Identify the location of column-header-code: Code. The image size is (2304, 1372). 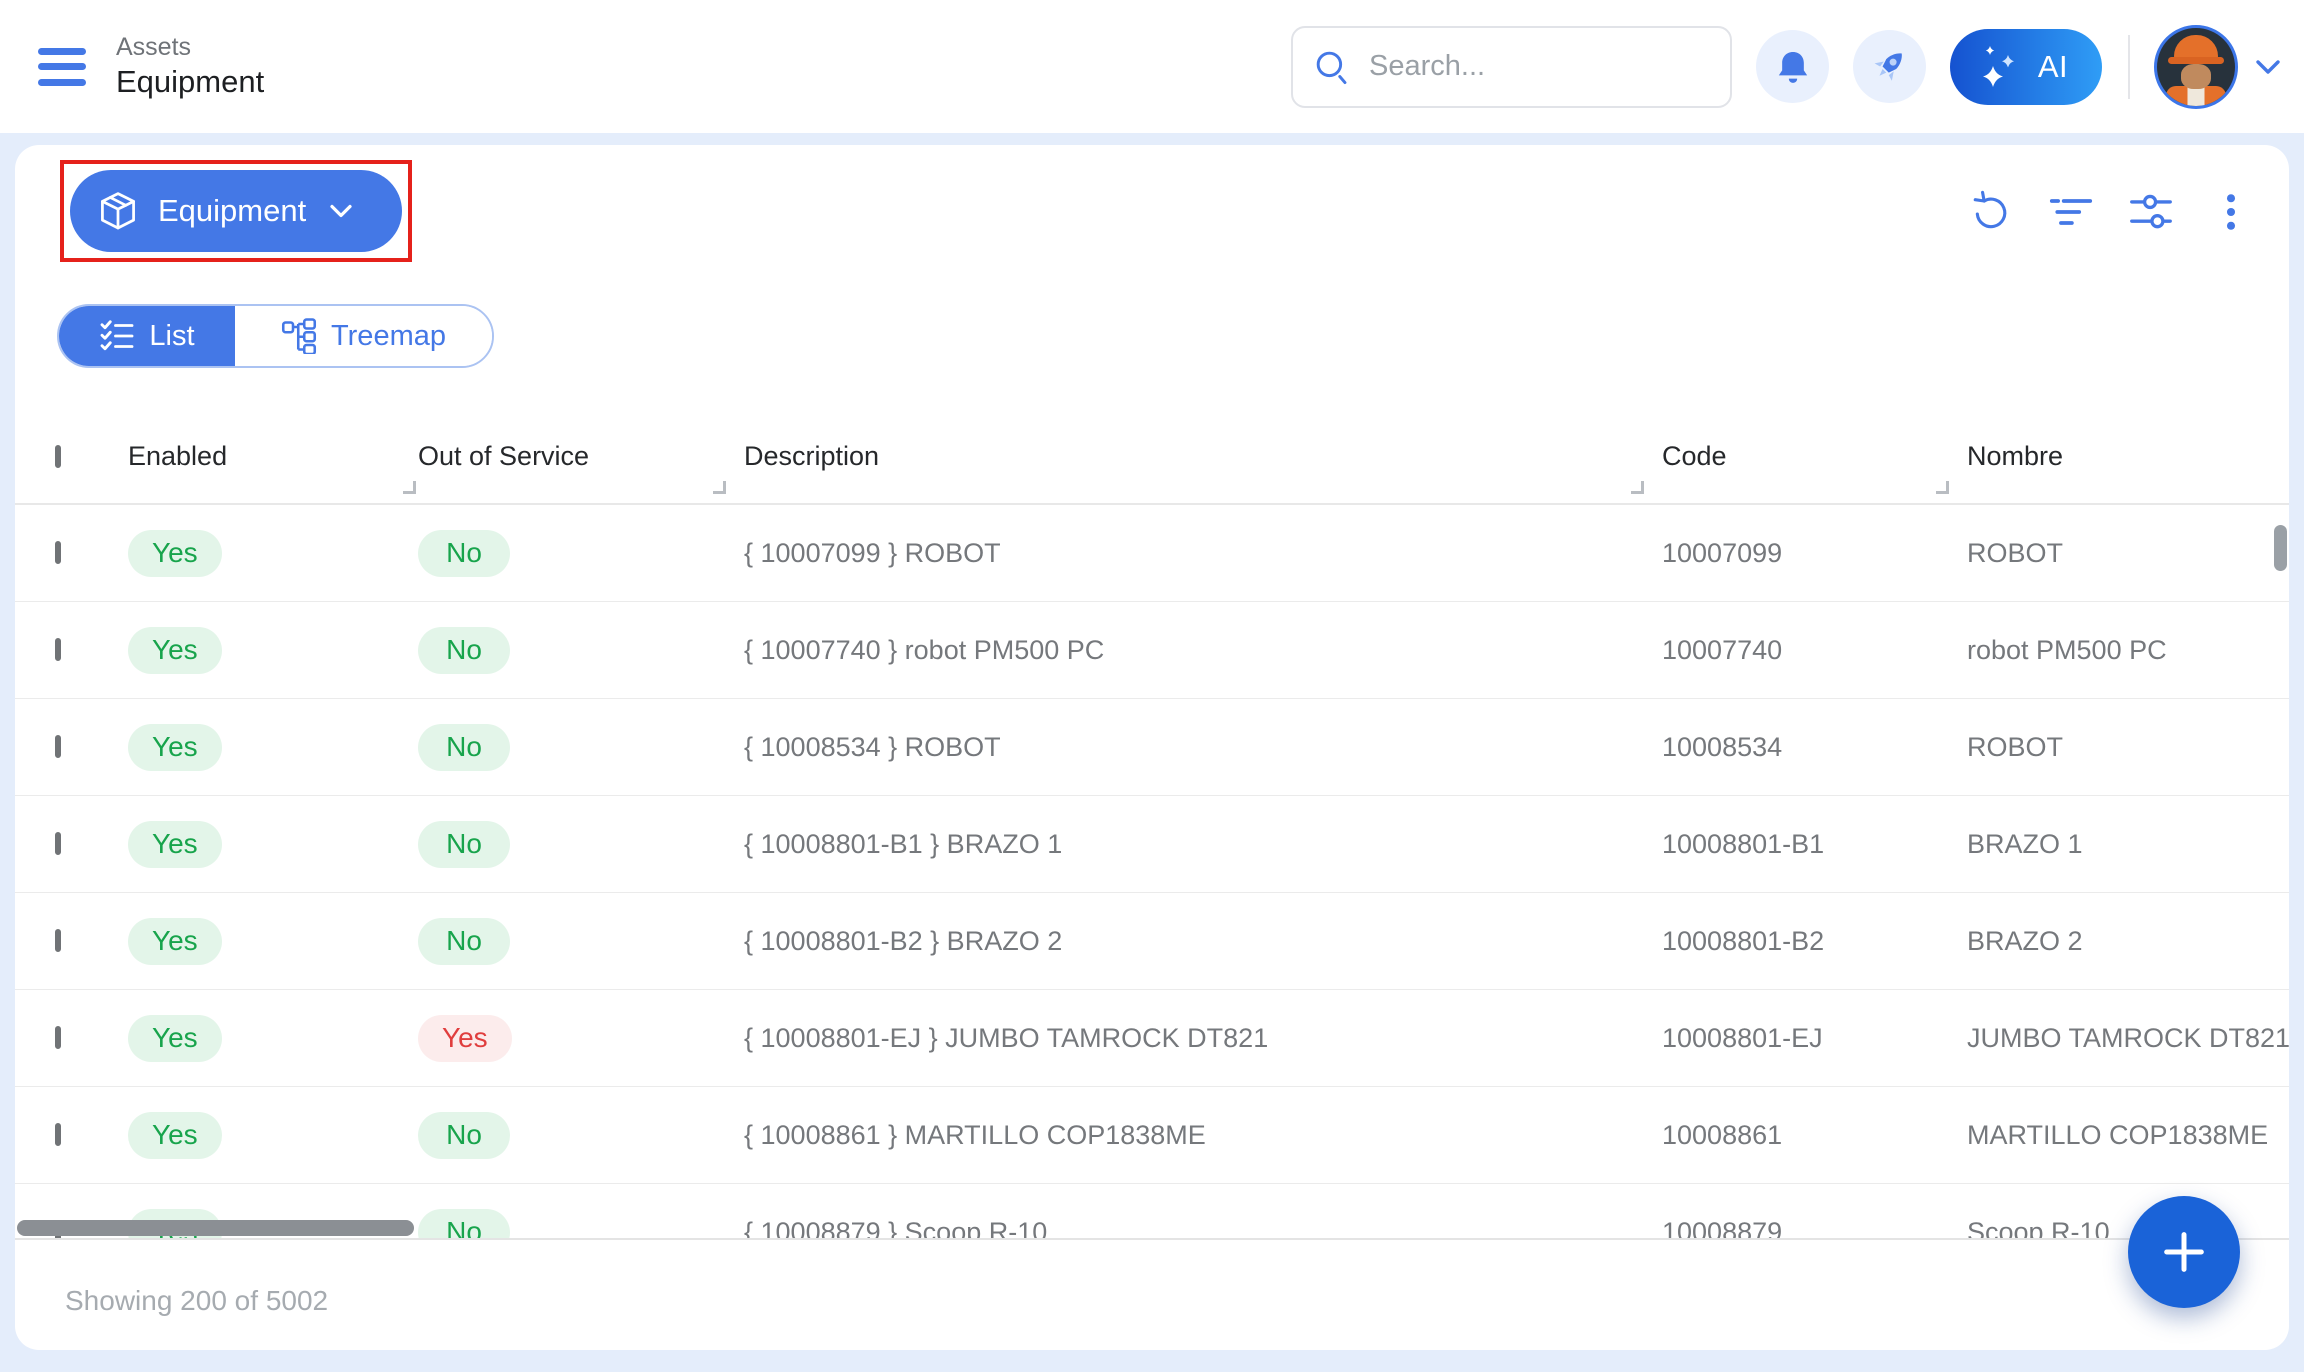
(1694, 456).